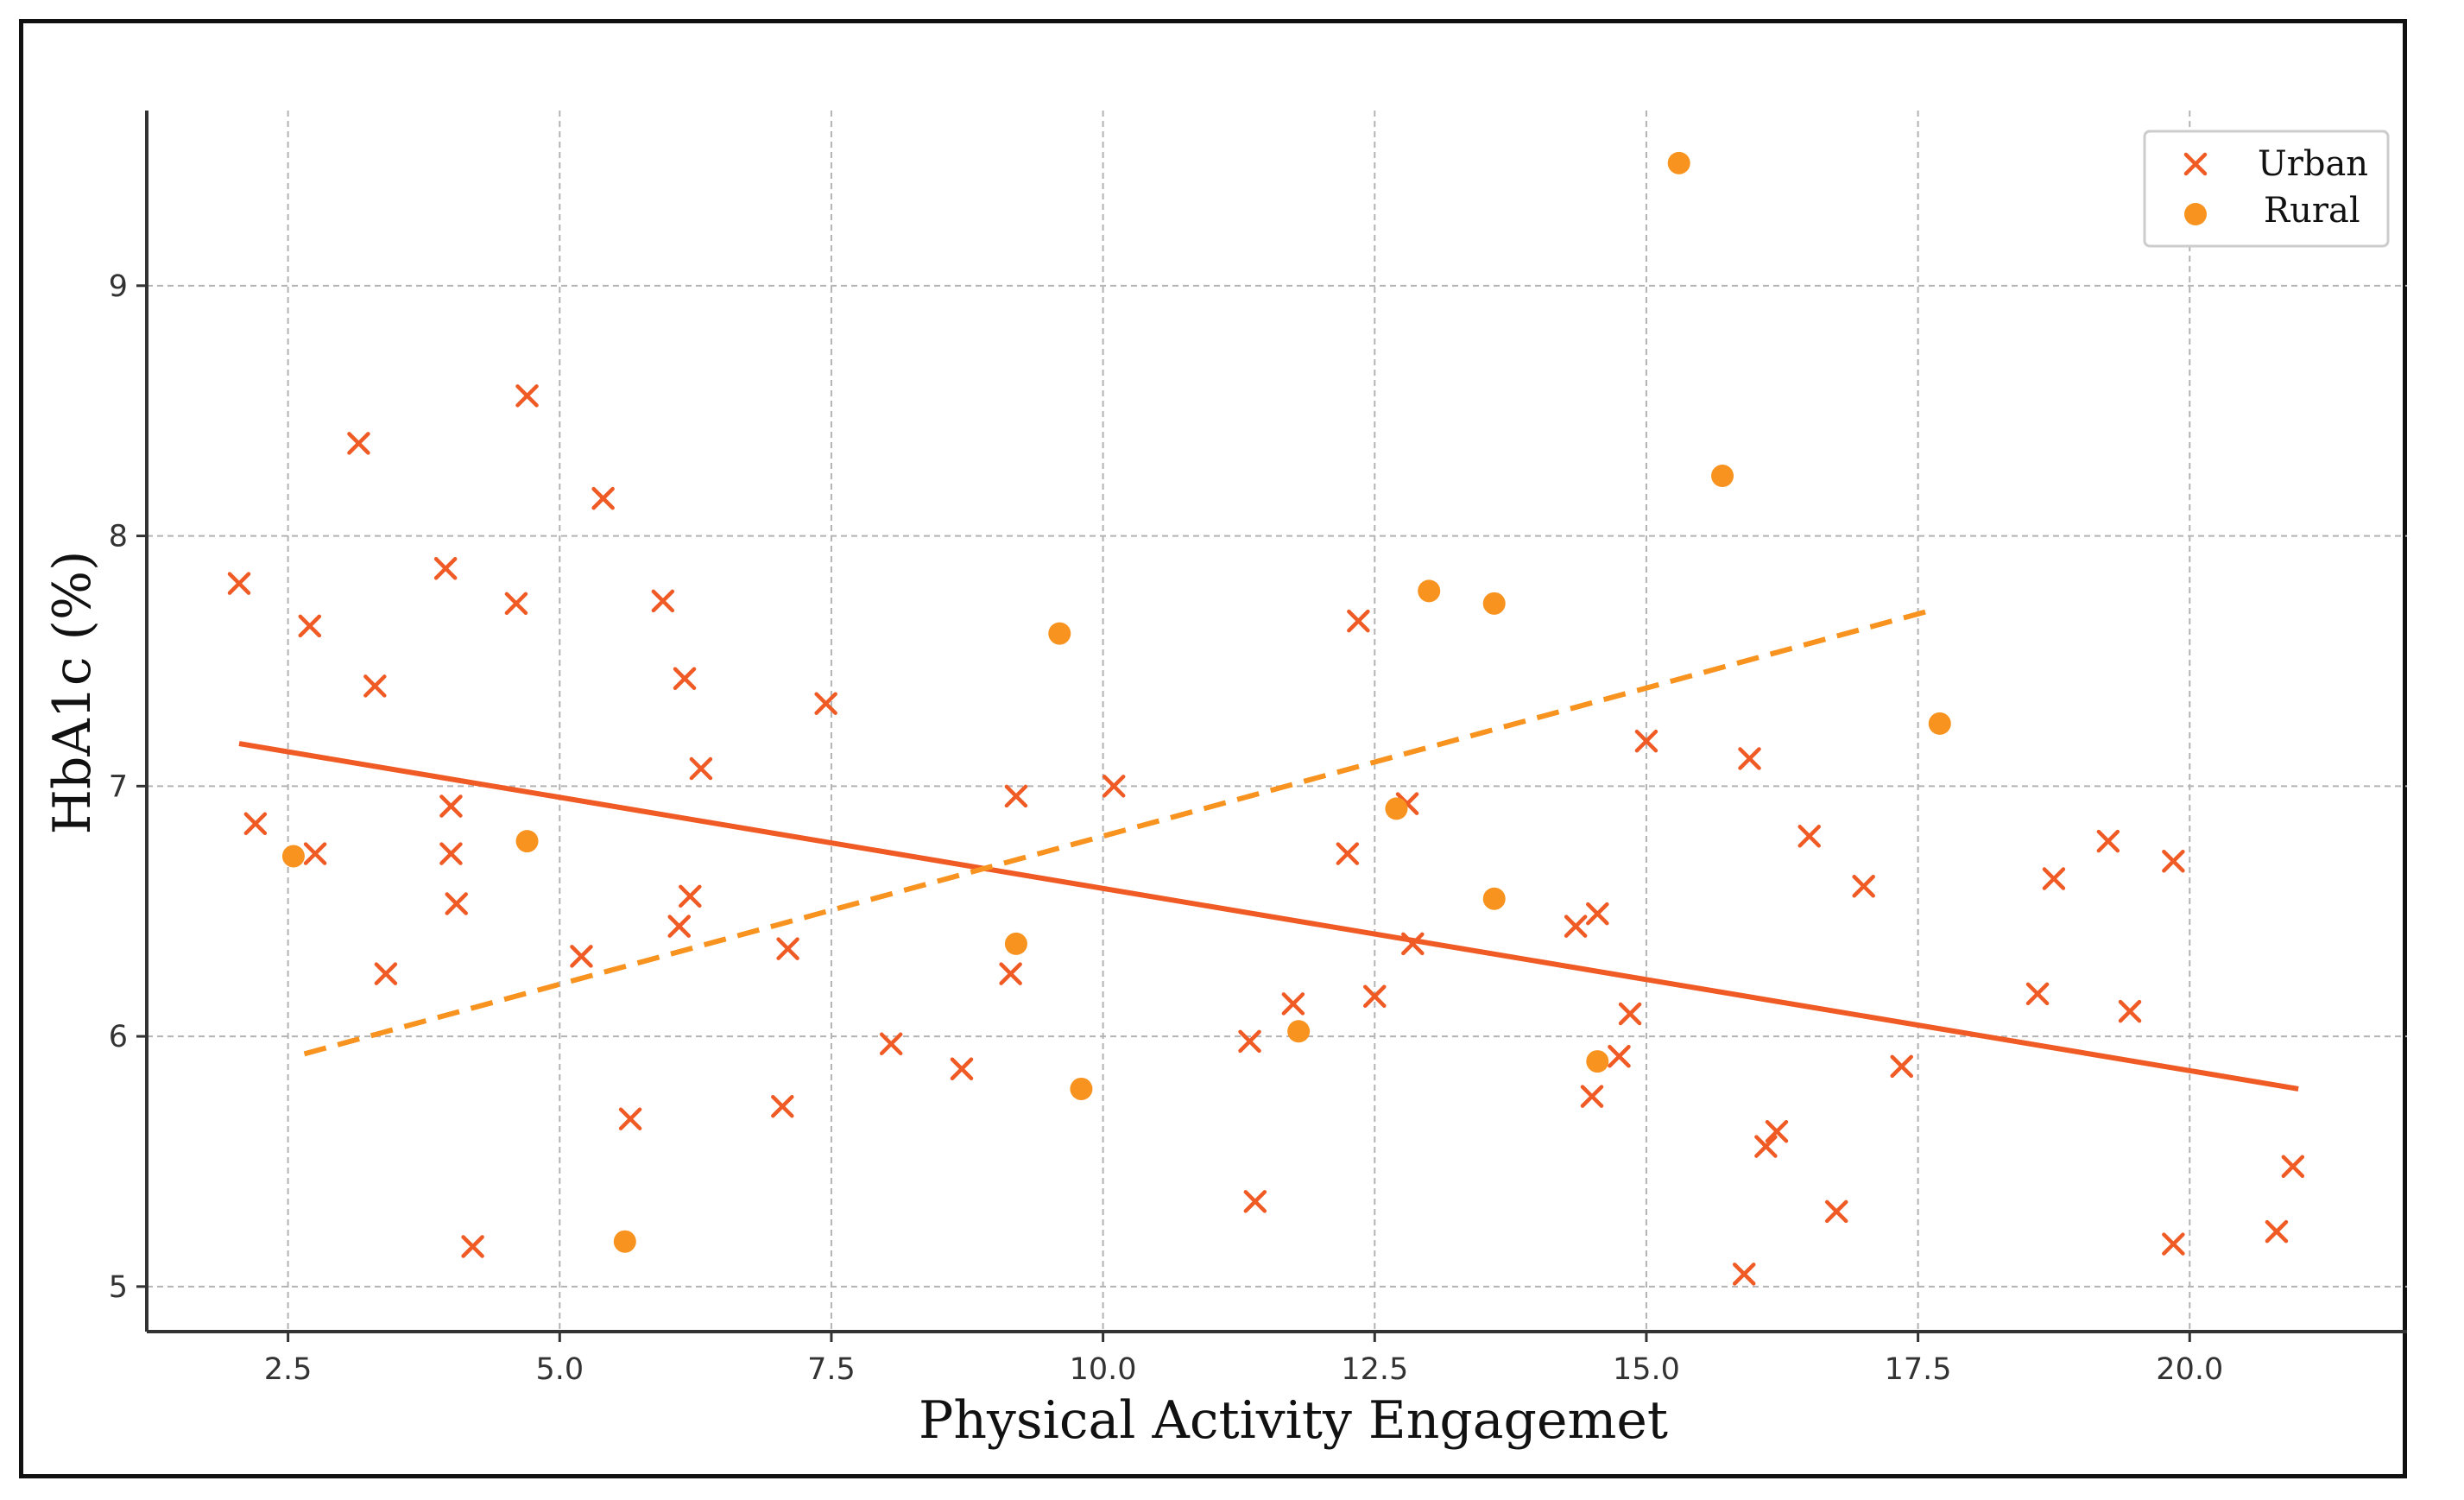 The width and height of the screenshot is (2464, 1500). Describe the element at coordinates (1293, 1420) in the screenshot. I see `x-axis-label: Physical Activity Engagemet` at that location.